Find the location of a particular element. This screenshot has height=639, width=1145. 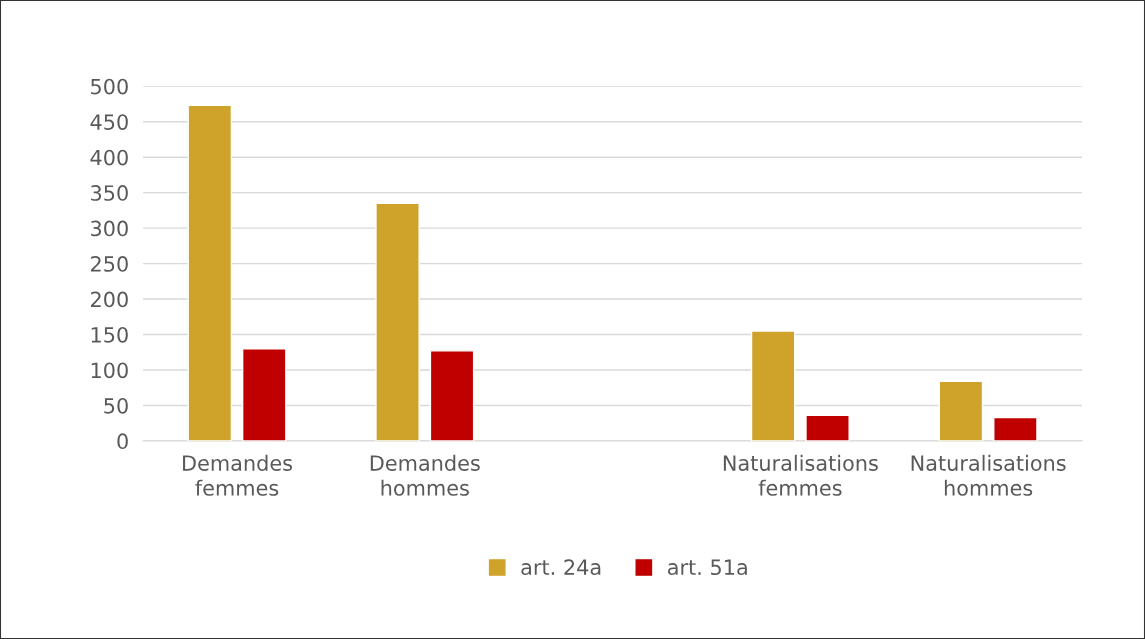

y-tick-label: 400 is located at coordinates (109, 157).